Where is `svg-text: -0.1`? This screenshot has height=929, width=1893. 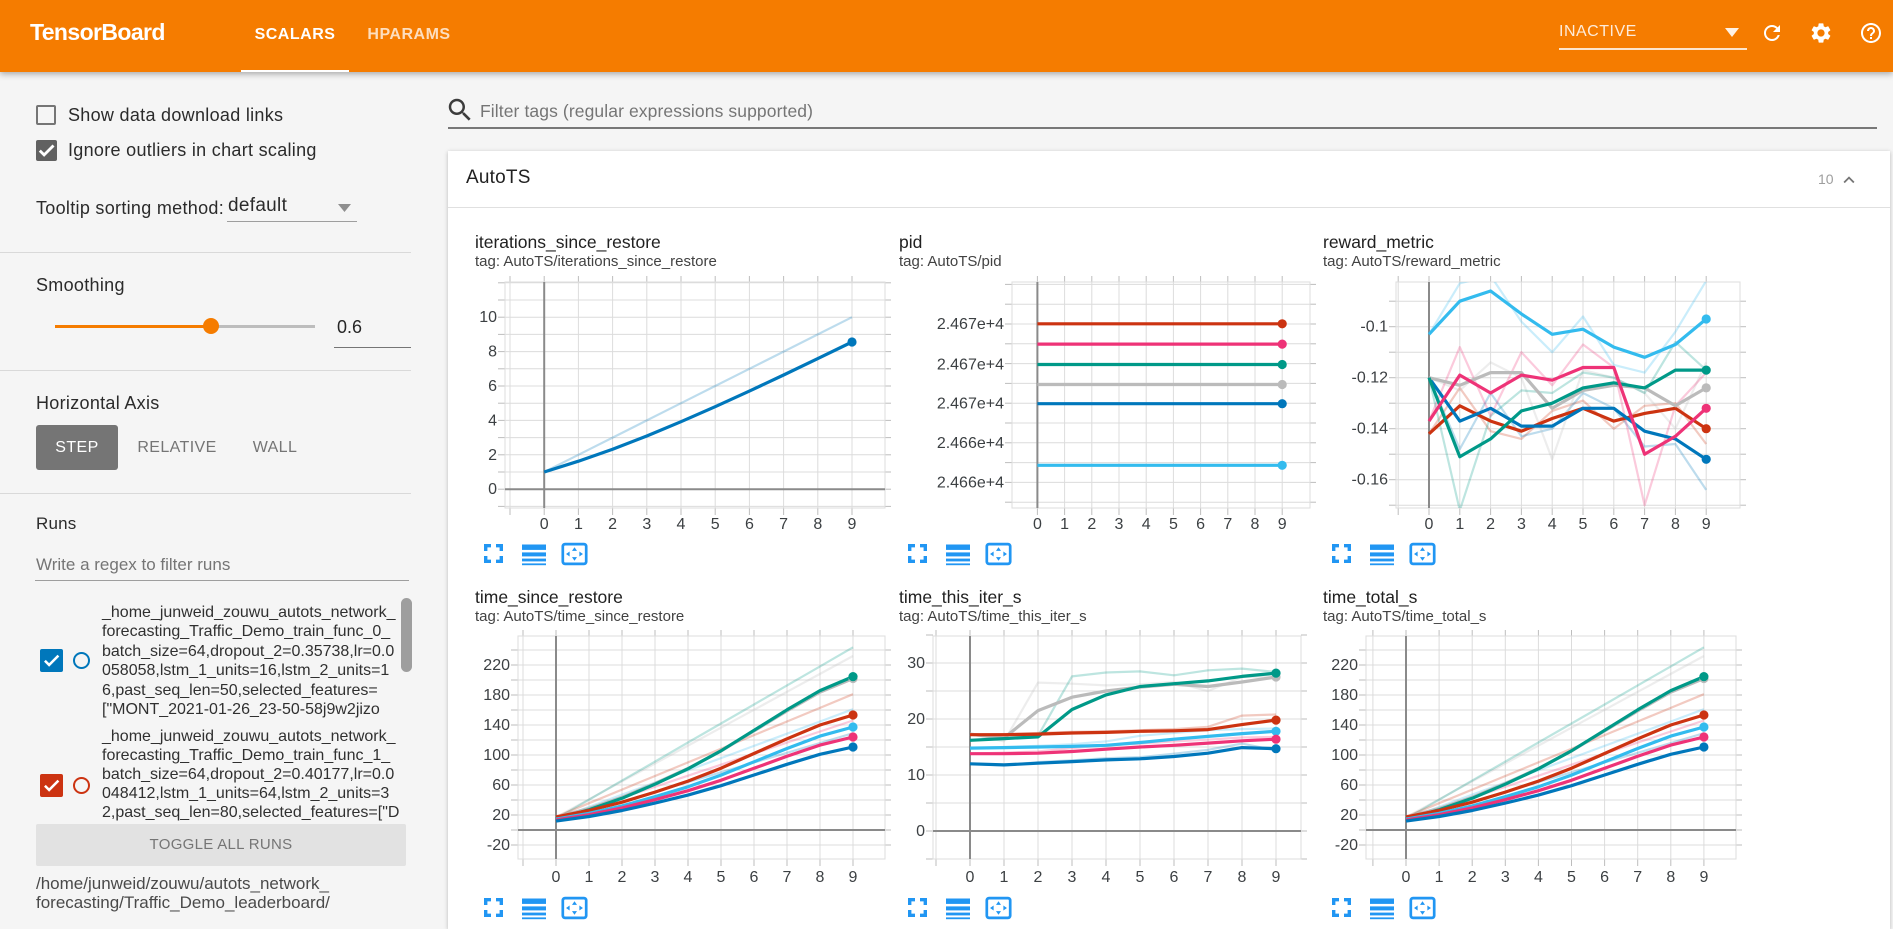 svg-text: -0.1 is located at coordinates (1374, 327).